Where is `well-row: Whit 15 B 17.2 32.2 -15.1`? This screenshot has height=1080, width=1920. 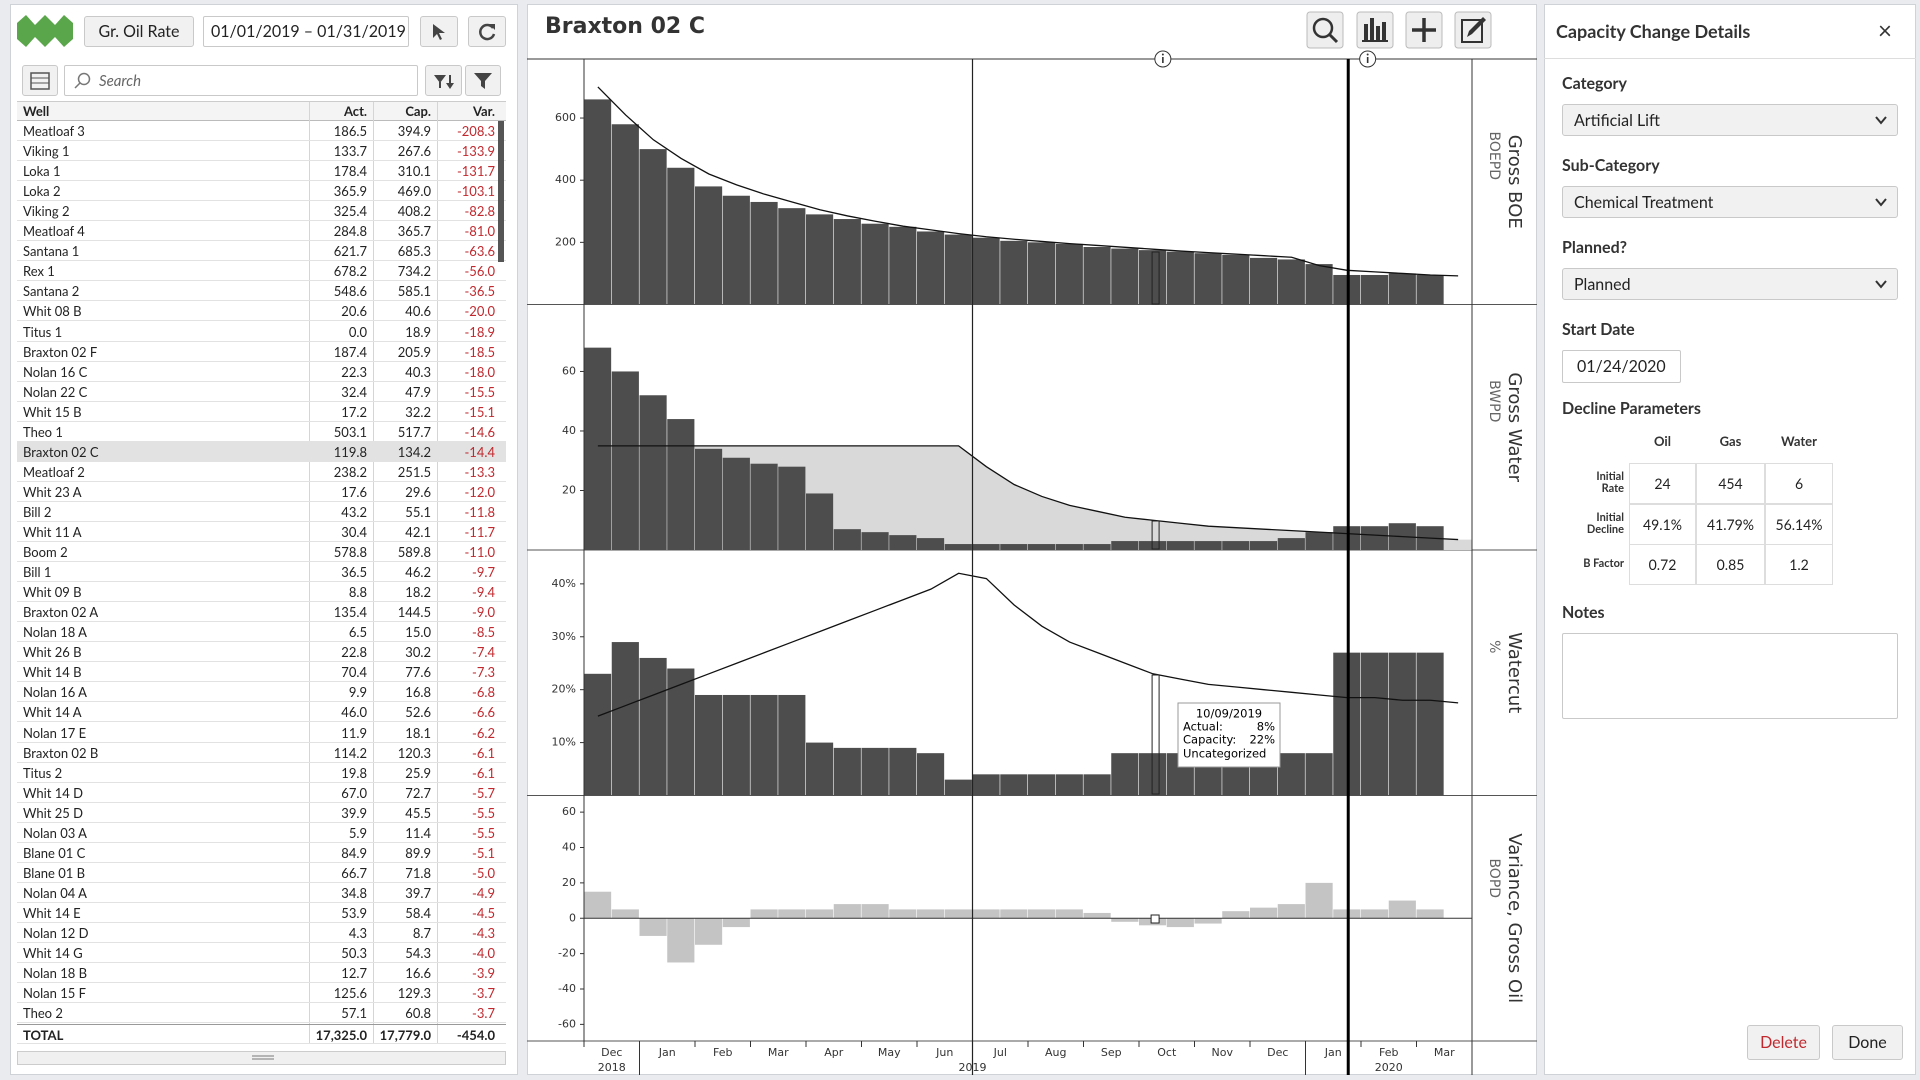 well-row: Whit 15 B 17.2 32.2 -15.1 is located at coordinates (261, 412).